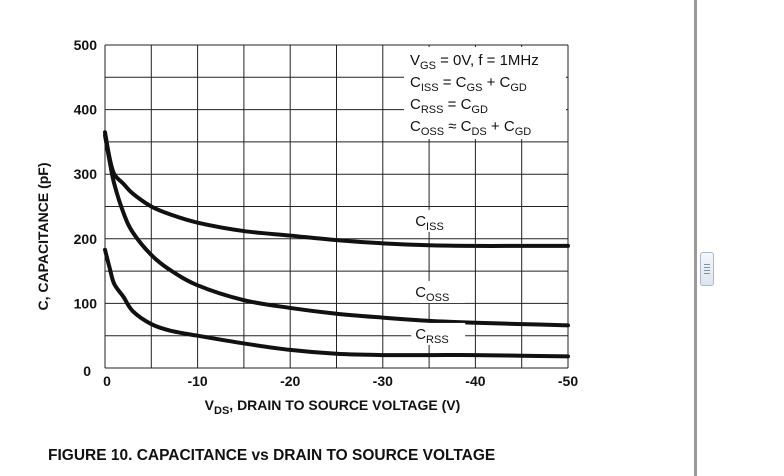 The image size is (784, 476). I want to click on x-axis-title-rest: , DRAIN TO SOURCE VOLTAGE (V), so click(344, 405).